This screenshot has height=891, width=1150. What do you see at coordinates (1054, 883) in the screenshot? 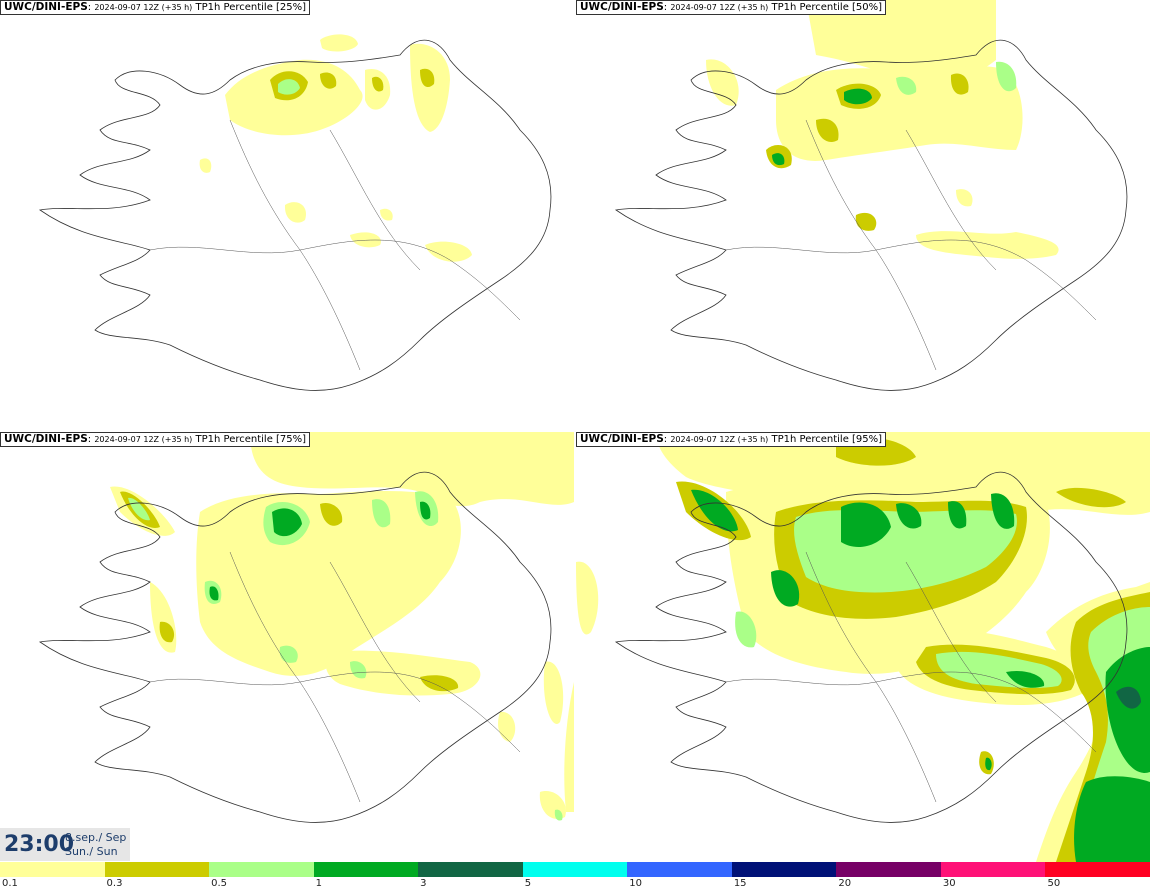
I see `legend-tick-label: 50` at bounding box center [1054, 883].